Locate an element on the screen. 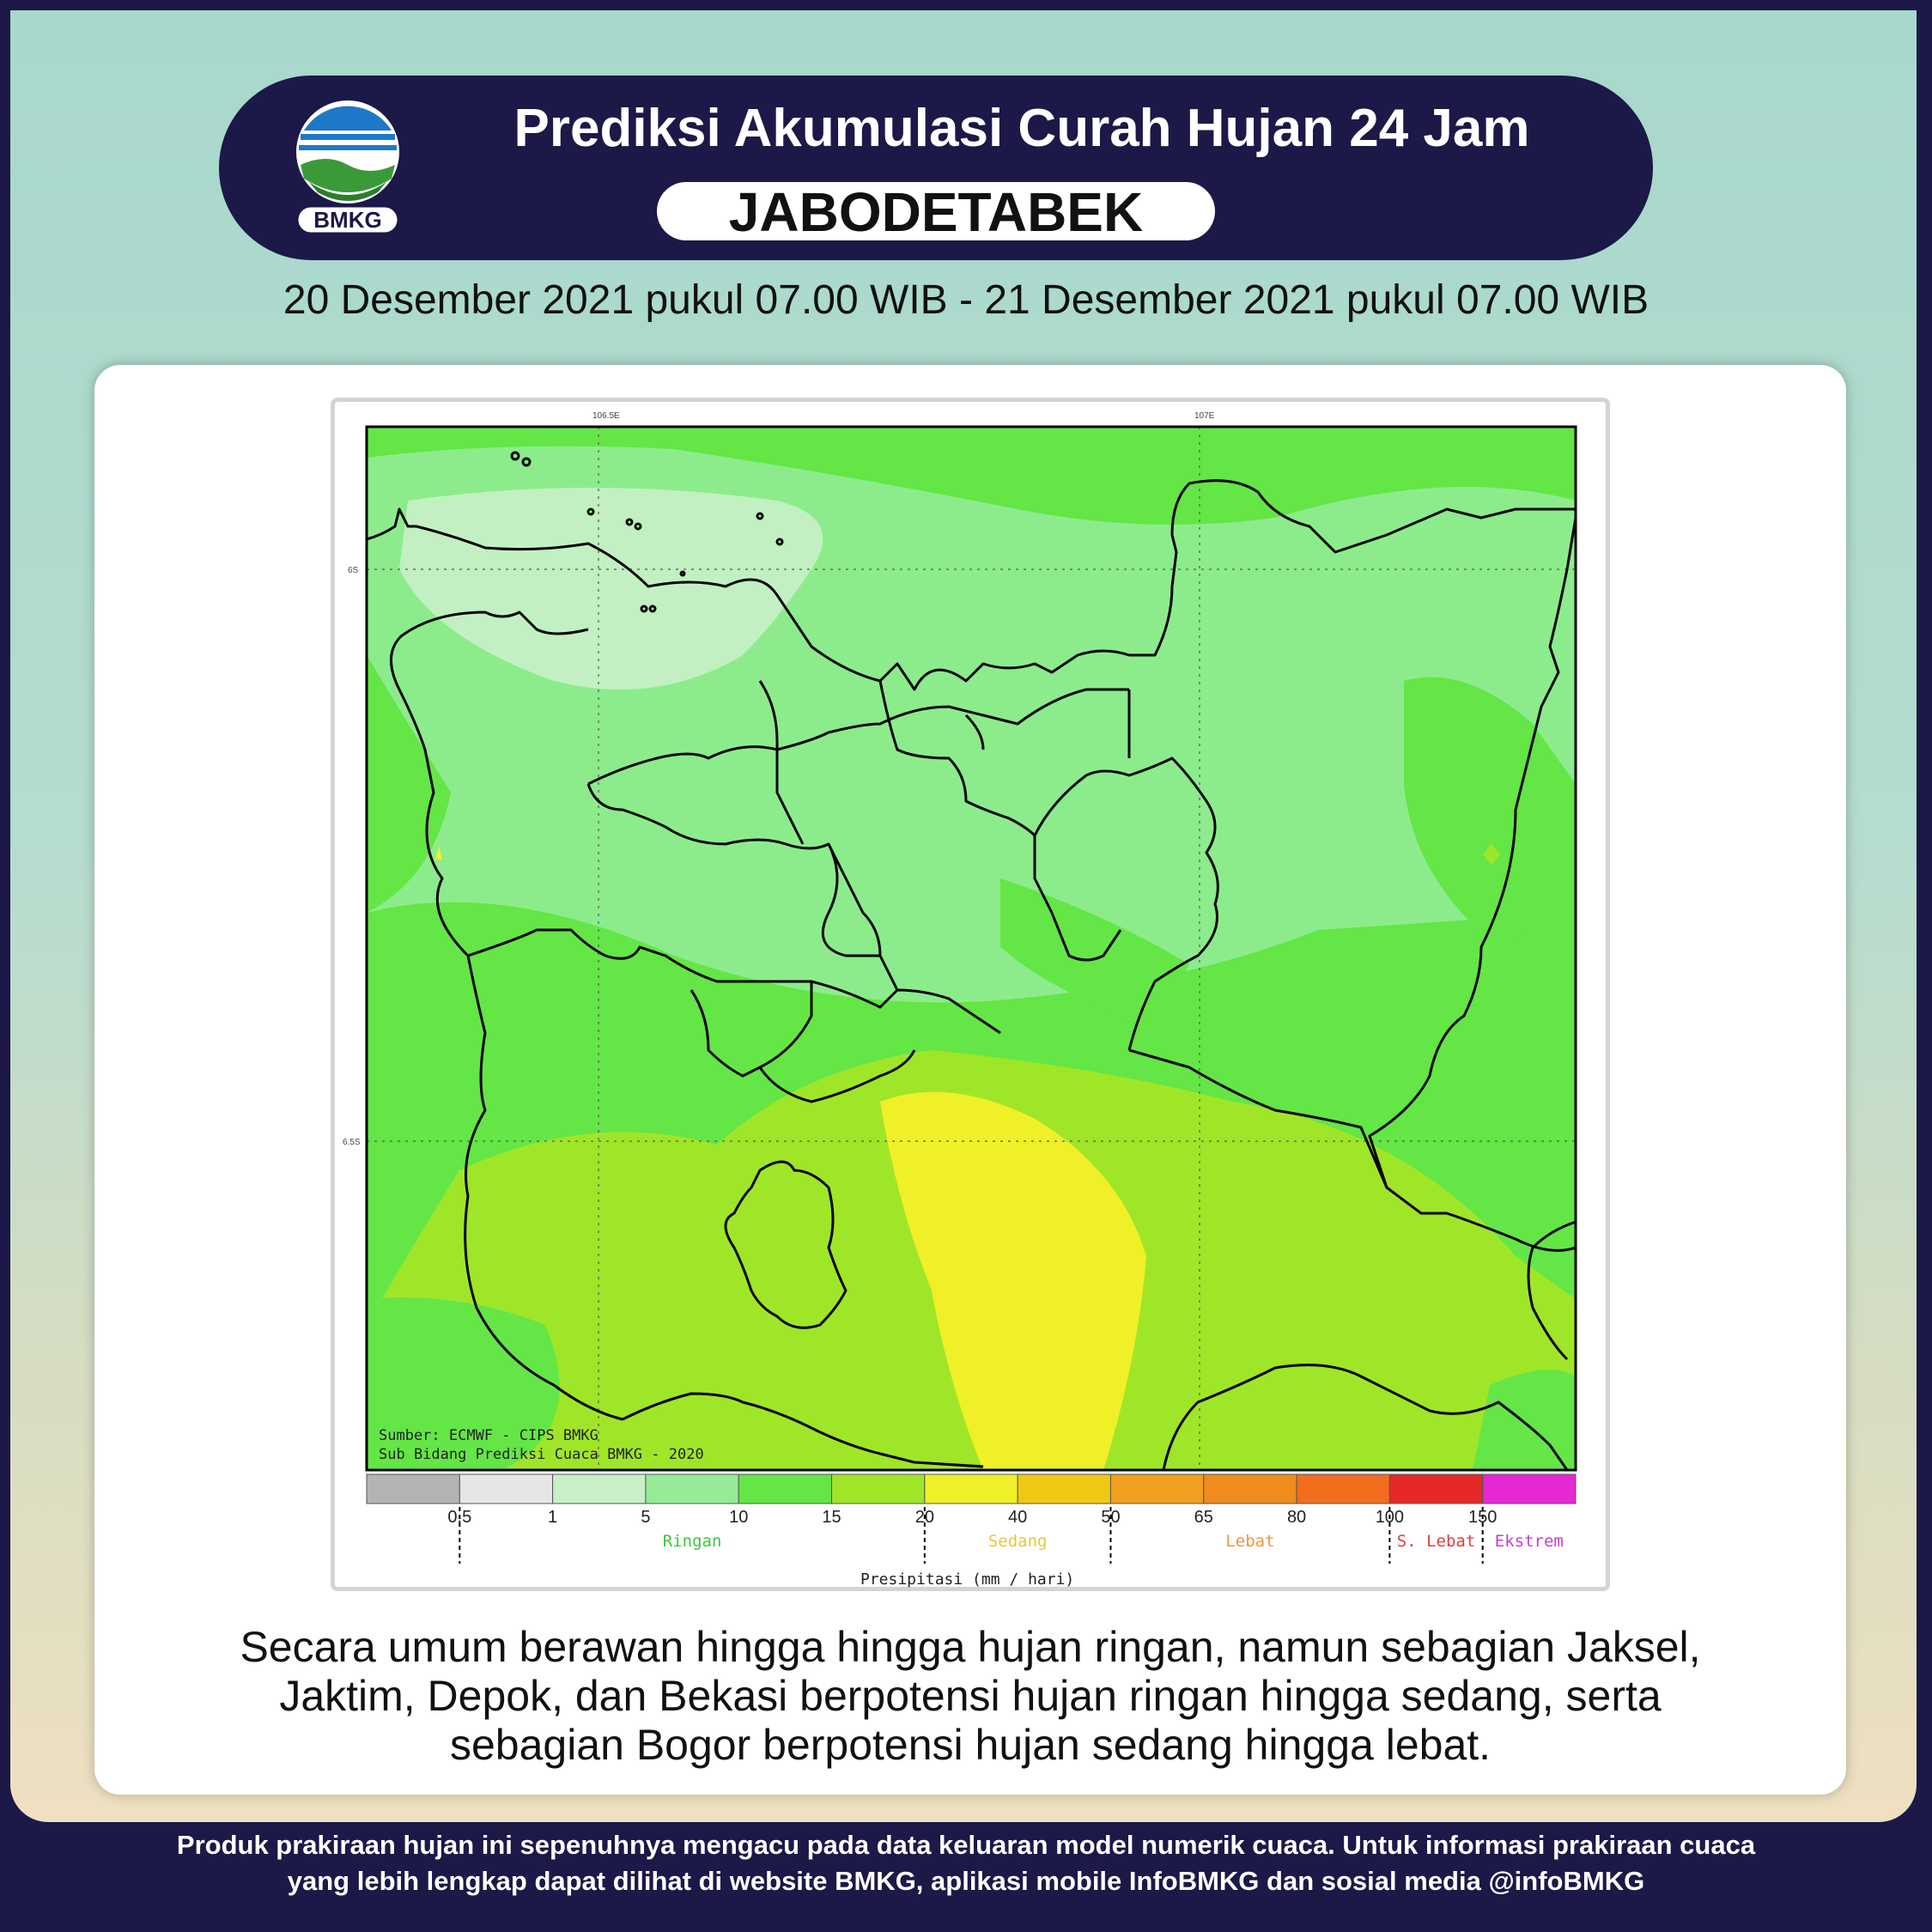 This screenshot has height=1932, width=1932. region-label: JABODETABEK is located at coordinates (936, 212).